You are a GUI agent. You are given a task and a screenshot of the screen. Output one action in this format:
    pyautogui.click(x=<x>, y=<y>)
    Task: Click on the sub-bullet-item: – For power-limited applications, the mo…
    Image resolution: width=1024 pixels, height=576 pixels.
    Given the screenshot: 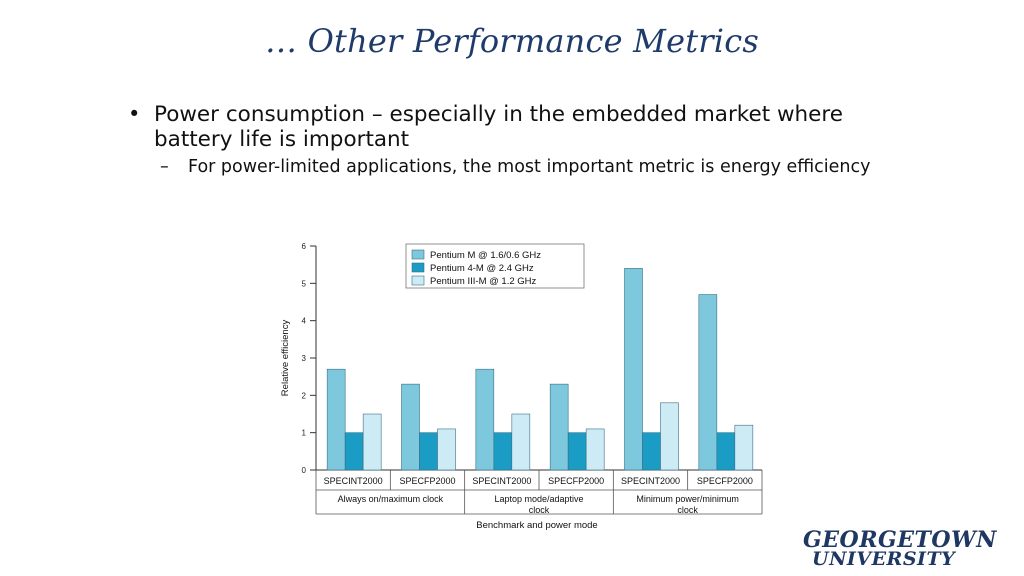 What is the action you would take?
    pyautogui.click(x=518, y=167)
    